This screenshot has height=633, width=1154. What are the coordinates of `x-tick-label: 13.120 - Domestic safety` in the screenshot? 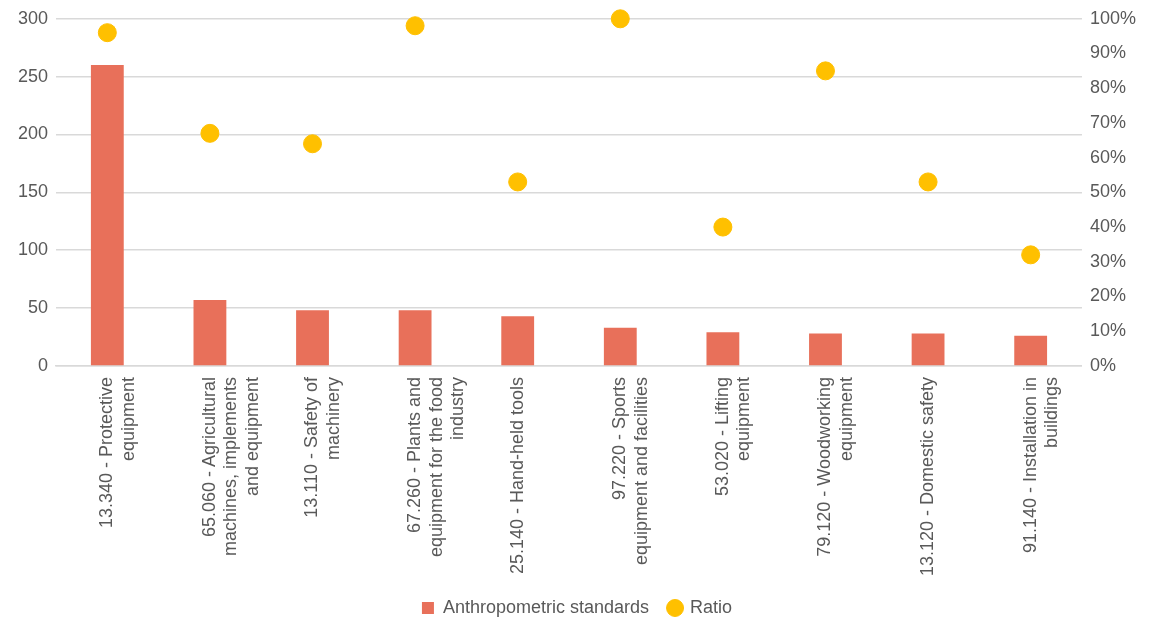 It's located at (927, 476).